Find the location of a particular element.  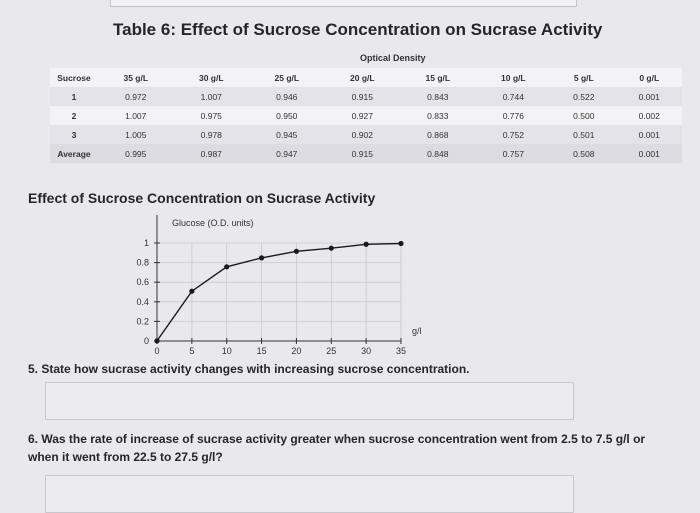

table-cell: 0.975 is located at coordinates (211, 115).